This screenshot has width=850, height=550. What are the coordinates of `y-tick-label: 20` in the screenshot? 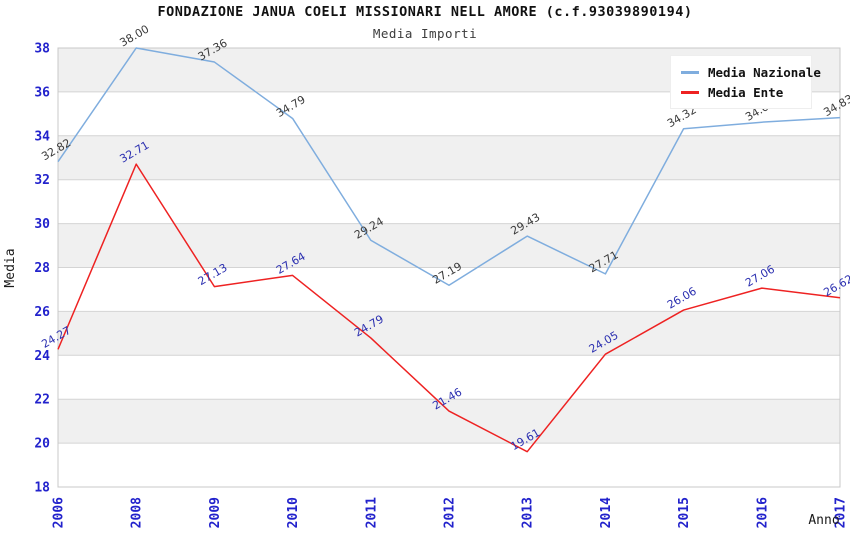 It's located at (42, 444).